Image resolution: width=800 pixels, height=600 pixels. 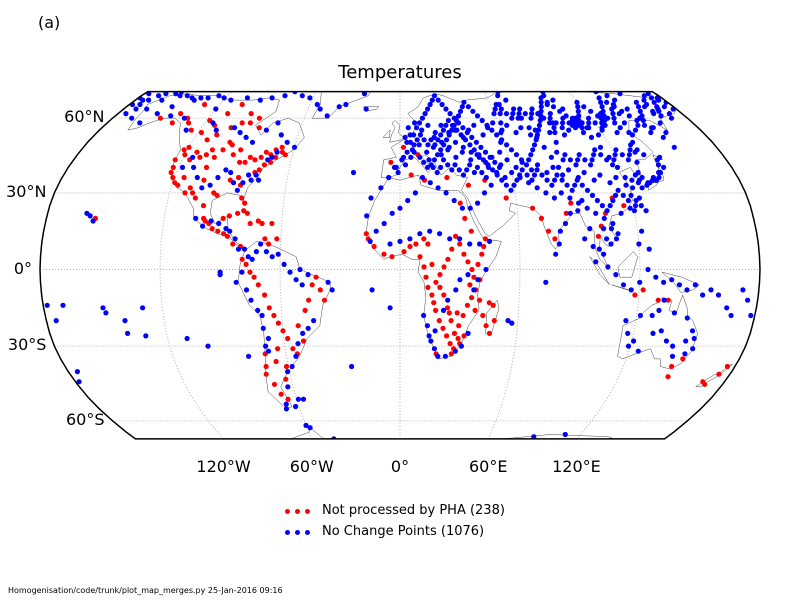 I want to click on coastline, so click(x=620, y=287).